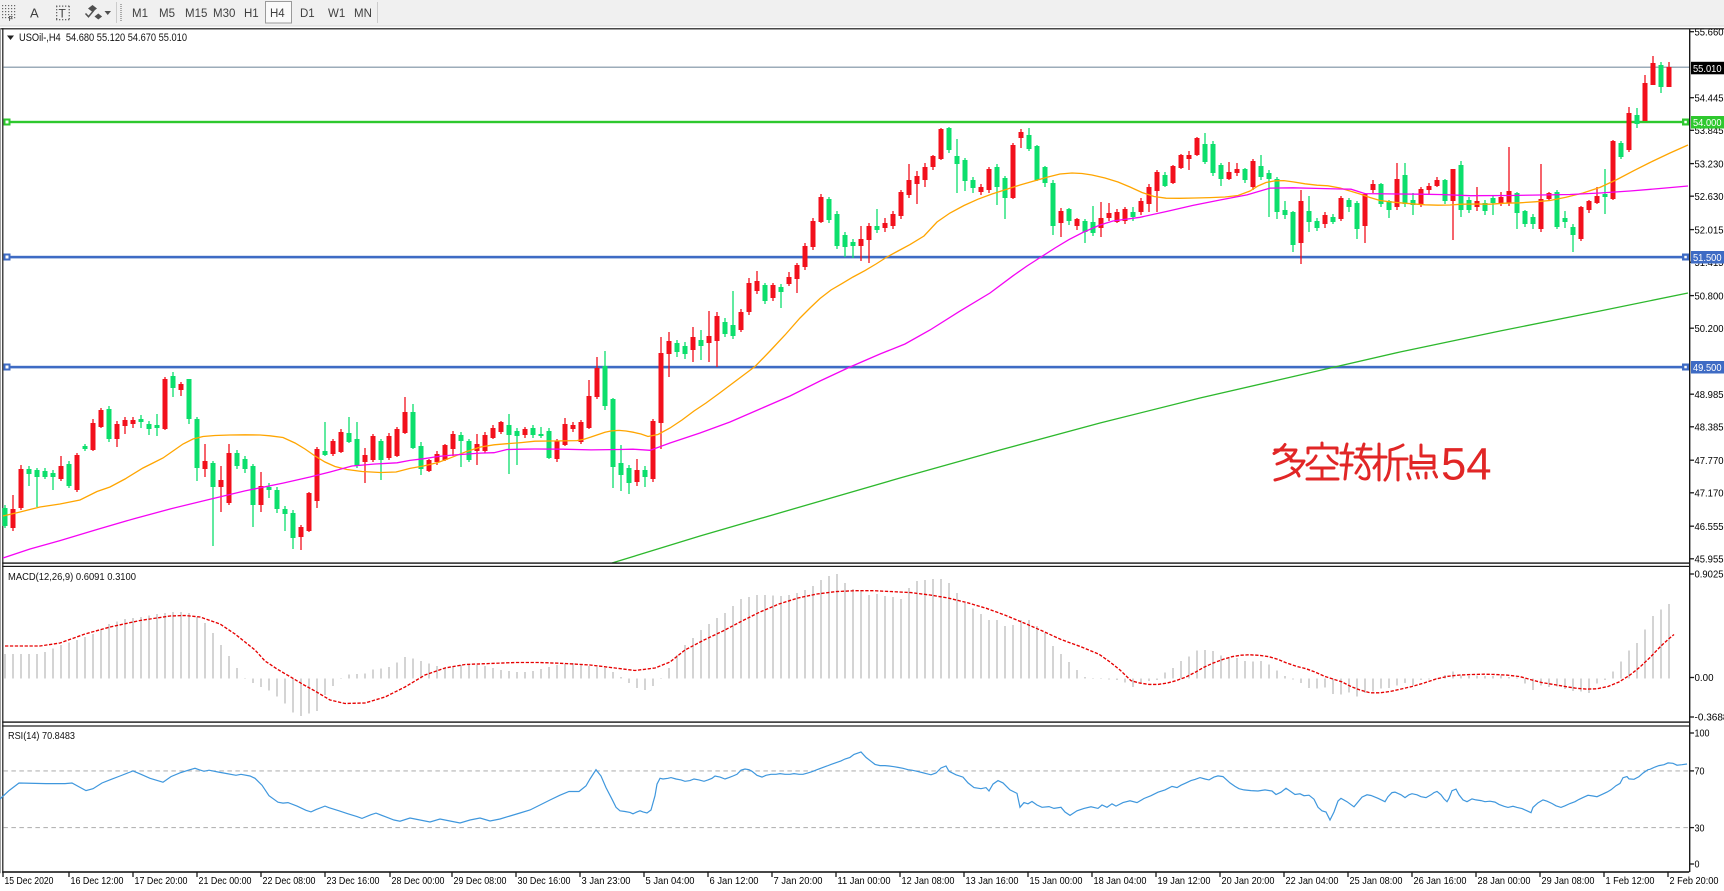 The width and height of the screenshot is (1724, 891). What do you see at coordinates (1702, 734) in the screenshot?
I see `svg-text: 100` at bounding box center [1702, 734].